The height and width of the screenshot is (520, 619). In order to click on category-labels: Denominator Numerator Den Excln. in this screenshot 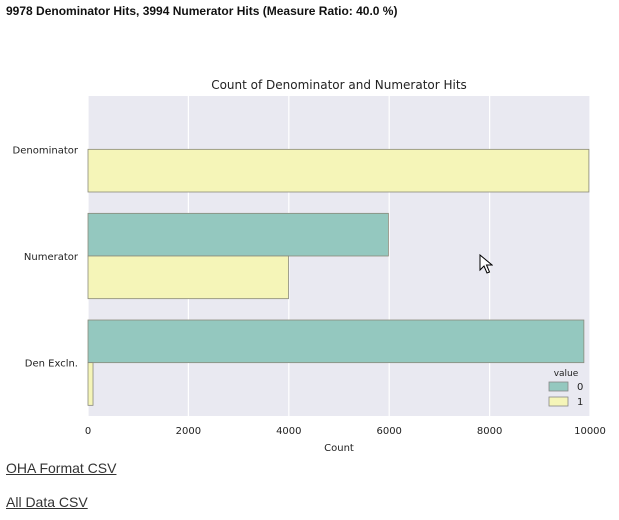, I will do `click(46, 257)`.